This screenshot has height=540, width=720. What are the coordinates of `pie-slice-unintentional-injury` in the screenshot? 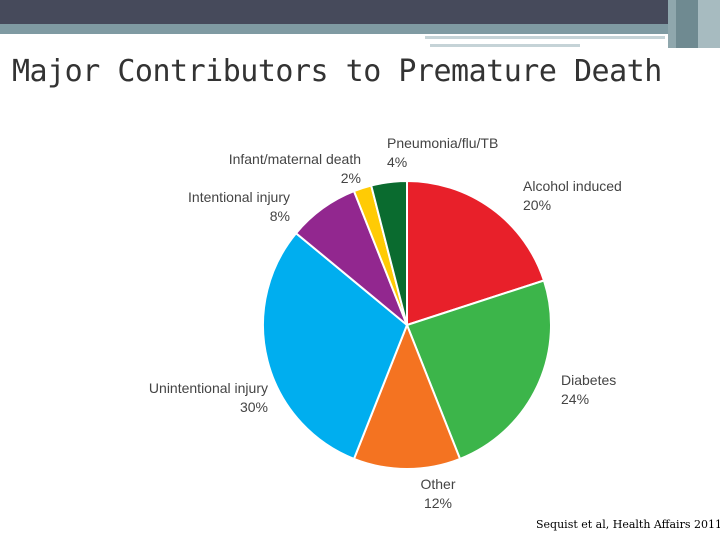 It's located at (335, 346).